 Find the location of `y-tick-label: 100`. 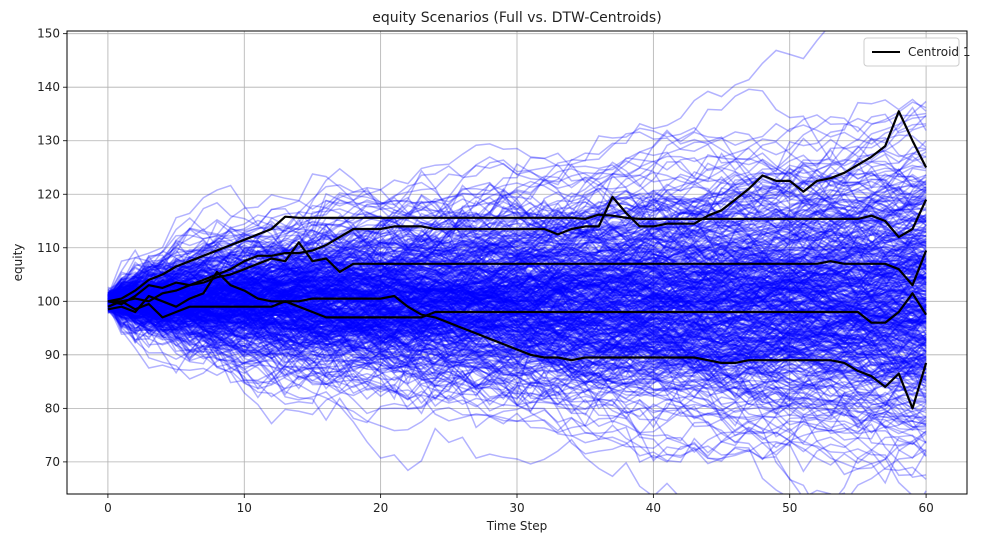

y-tick-label: 100 is located at coordinates (48, 301).